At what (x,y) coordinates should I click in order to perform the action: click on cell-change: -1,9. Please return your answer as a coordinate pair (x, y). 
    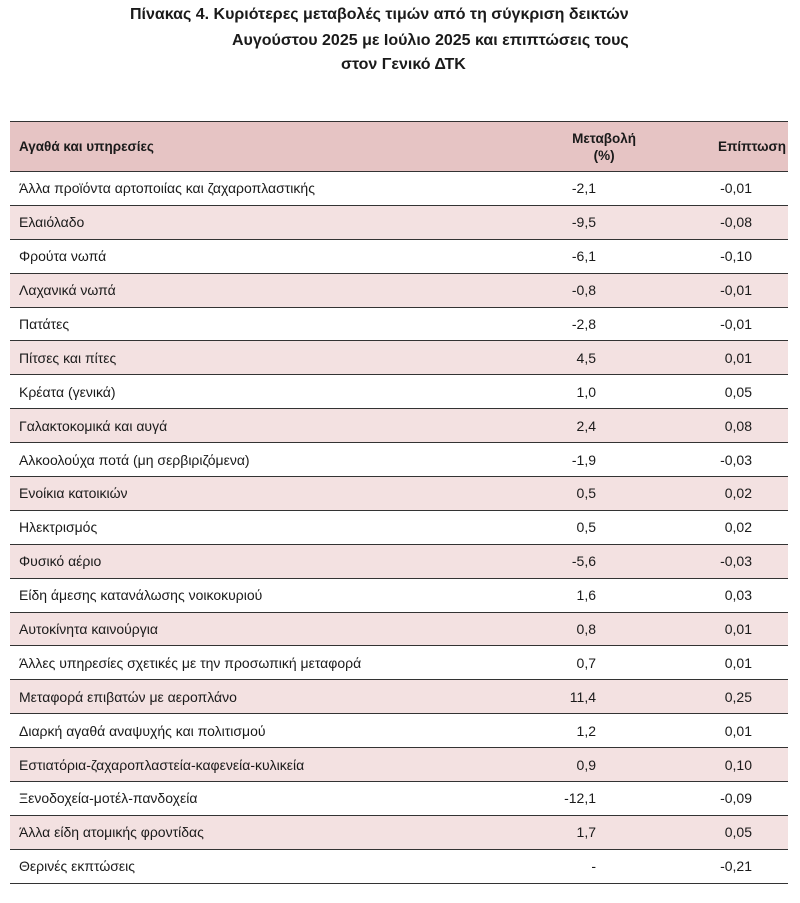
    Looking at the image, I should click on (573, 460).